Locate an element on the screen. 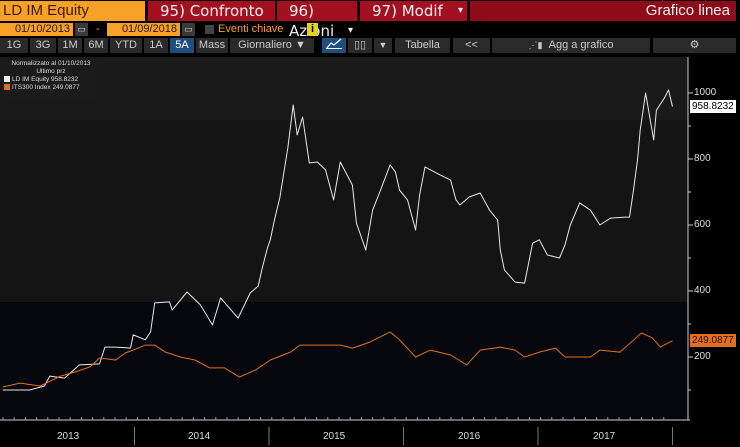  add-label: Agg a grafico is located at coordinates (581, 45).